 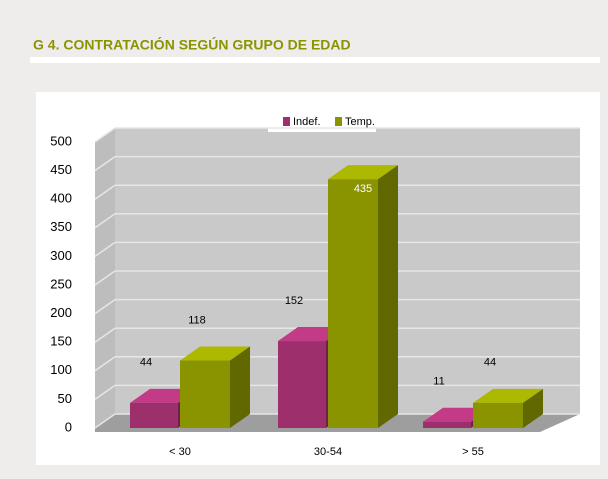 I want to click on y-tick-label: 250, so click(x=61, y=283).